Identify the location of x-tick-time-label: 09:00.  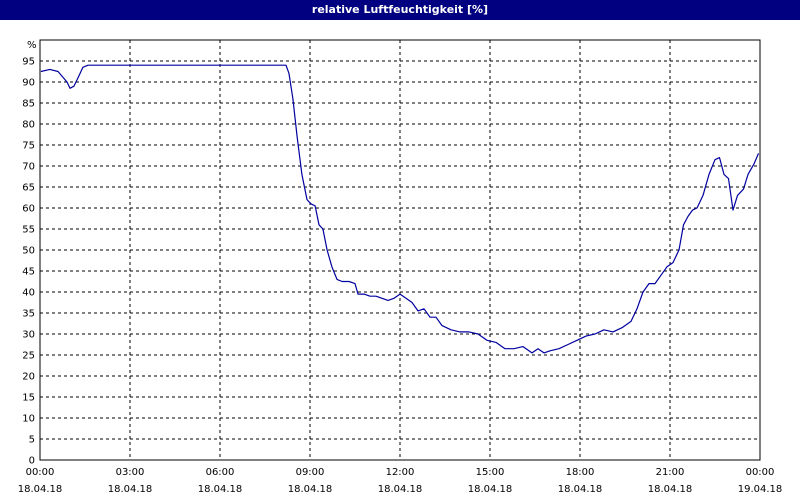
(310, 472).